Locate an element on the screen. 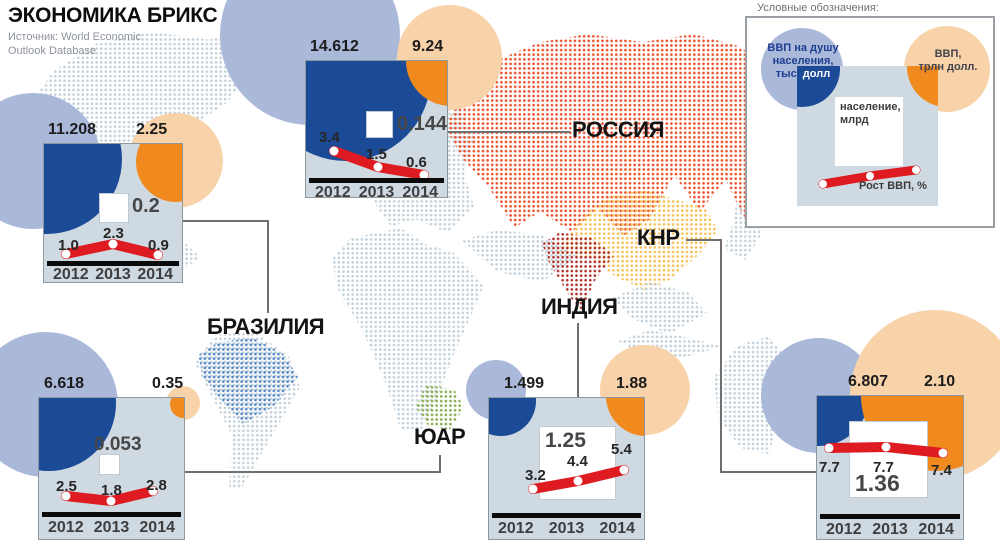 Image resolution: width=1000 pixels, height=543 pixels. connector-india is located at coordinates (578, 360).